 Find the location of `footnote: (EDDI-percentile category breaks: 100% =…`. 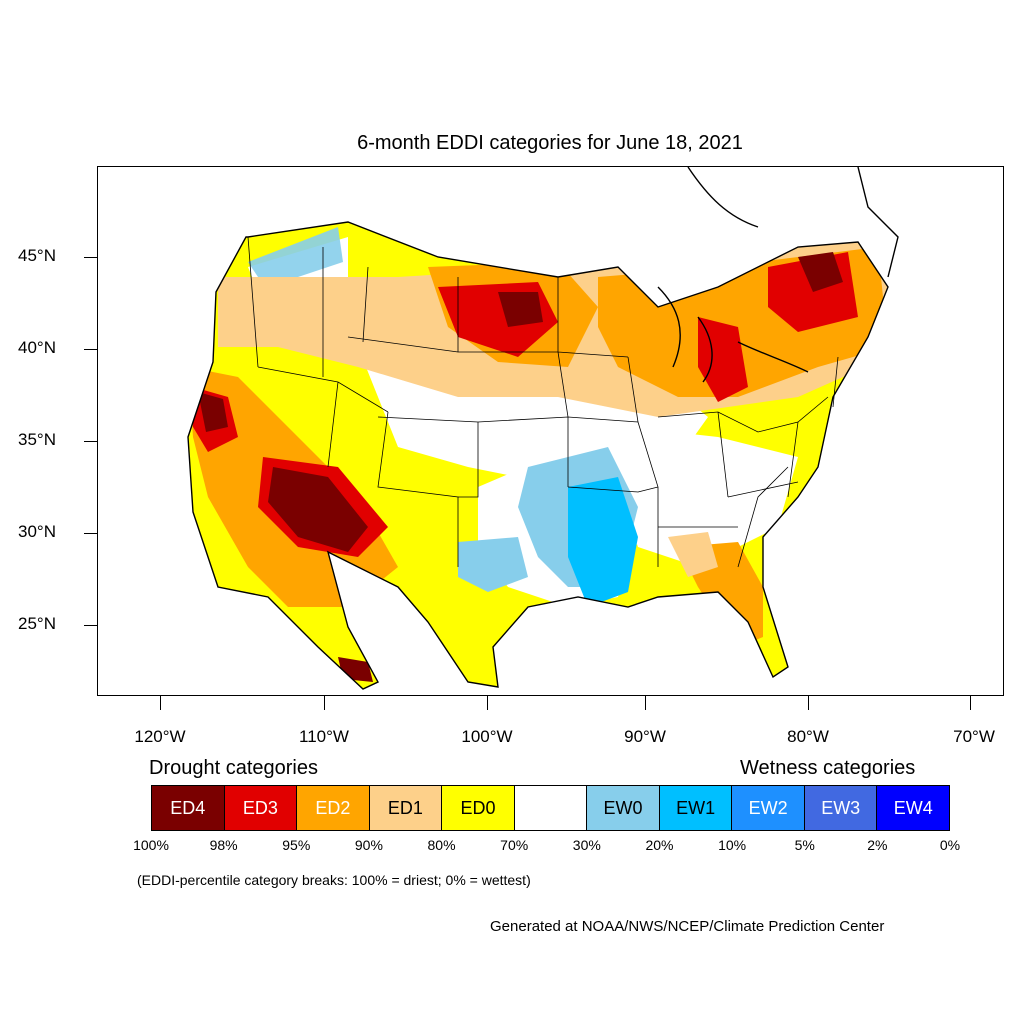

footnote: (EDDI-percentile category breaks: 100% =… is located at coordinates (334, 880).